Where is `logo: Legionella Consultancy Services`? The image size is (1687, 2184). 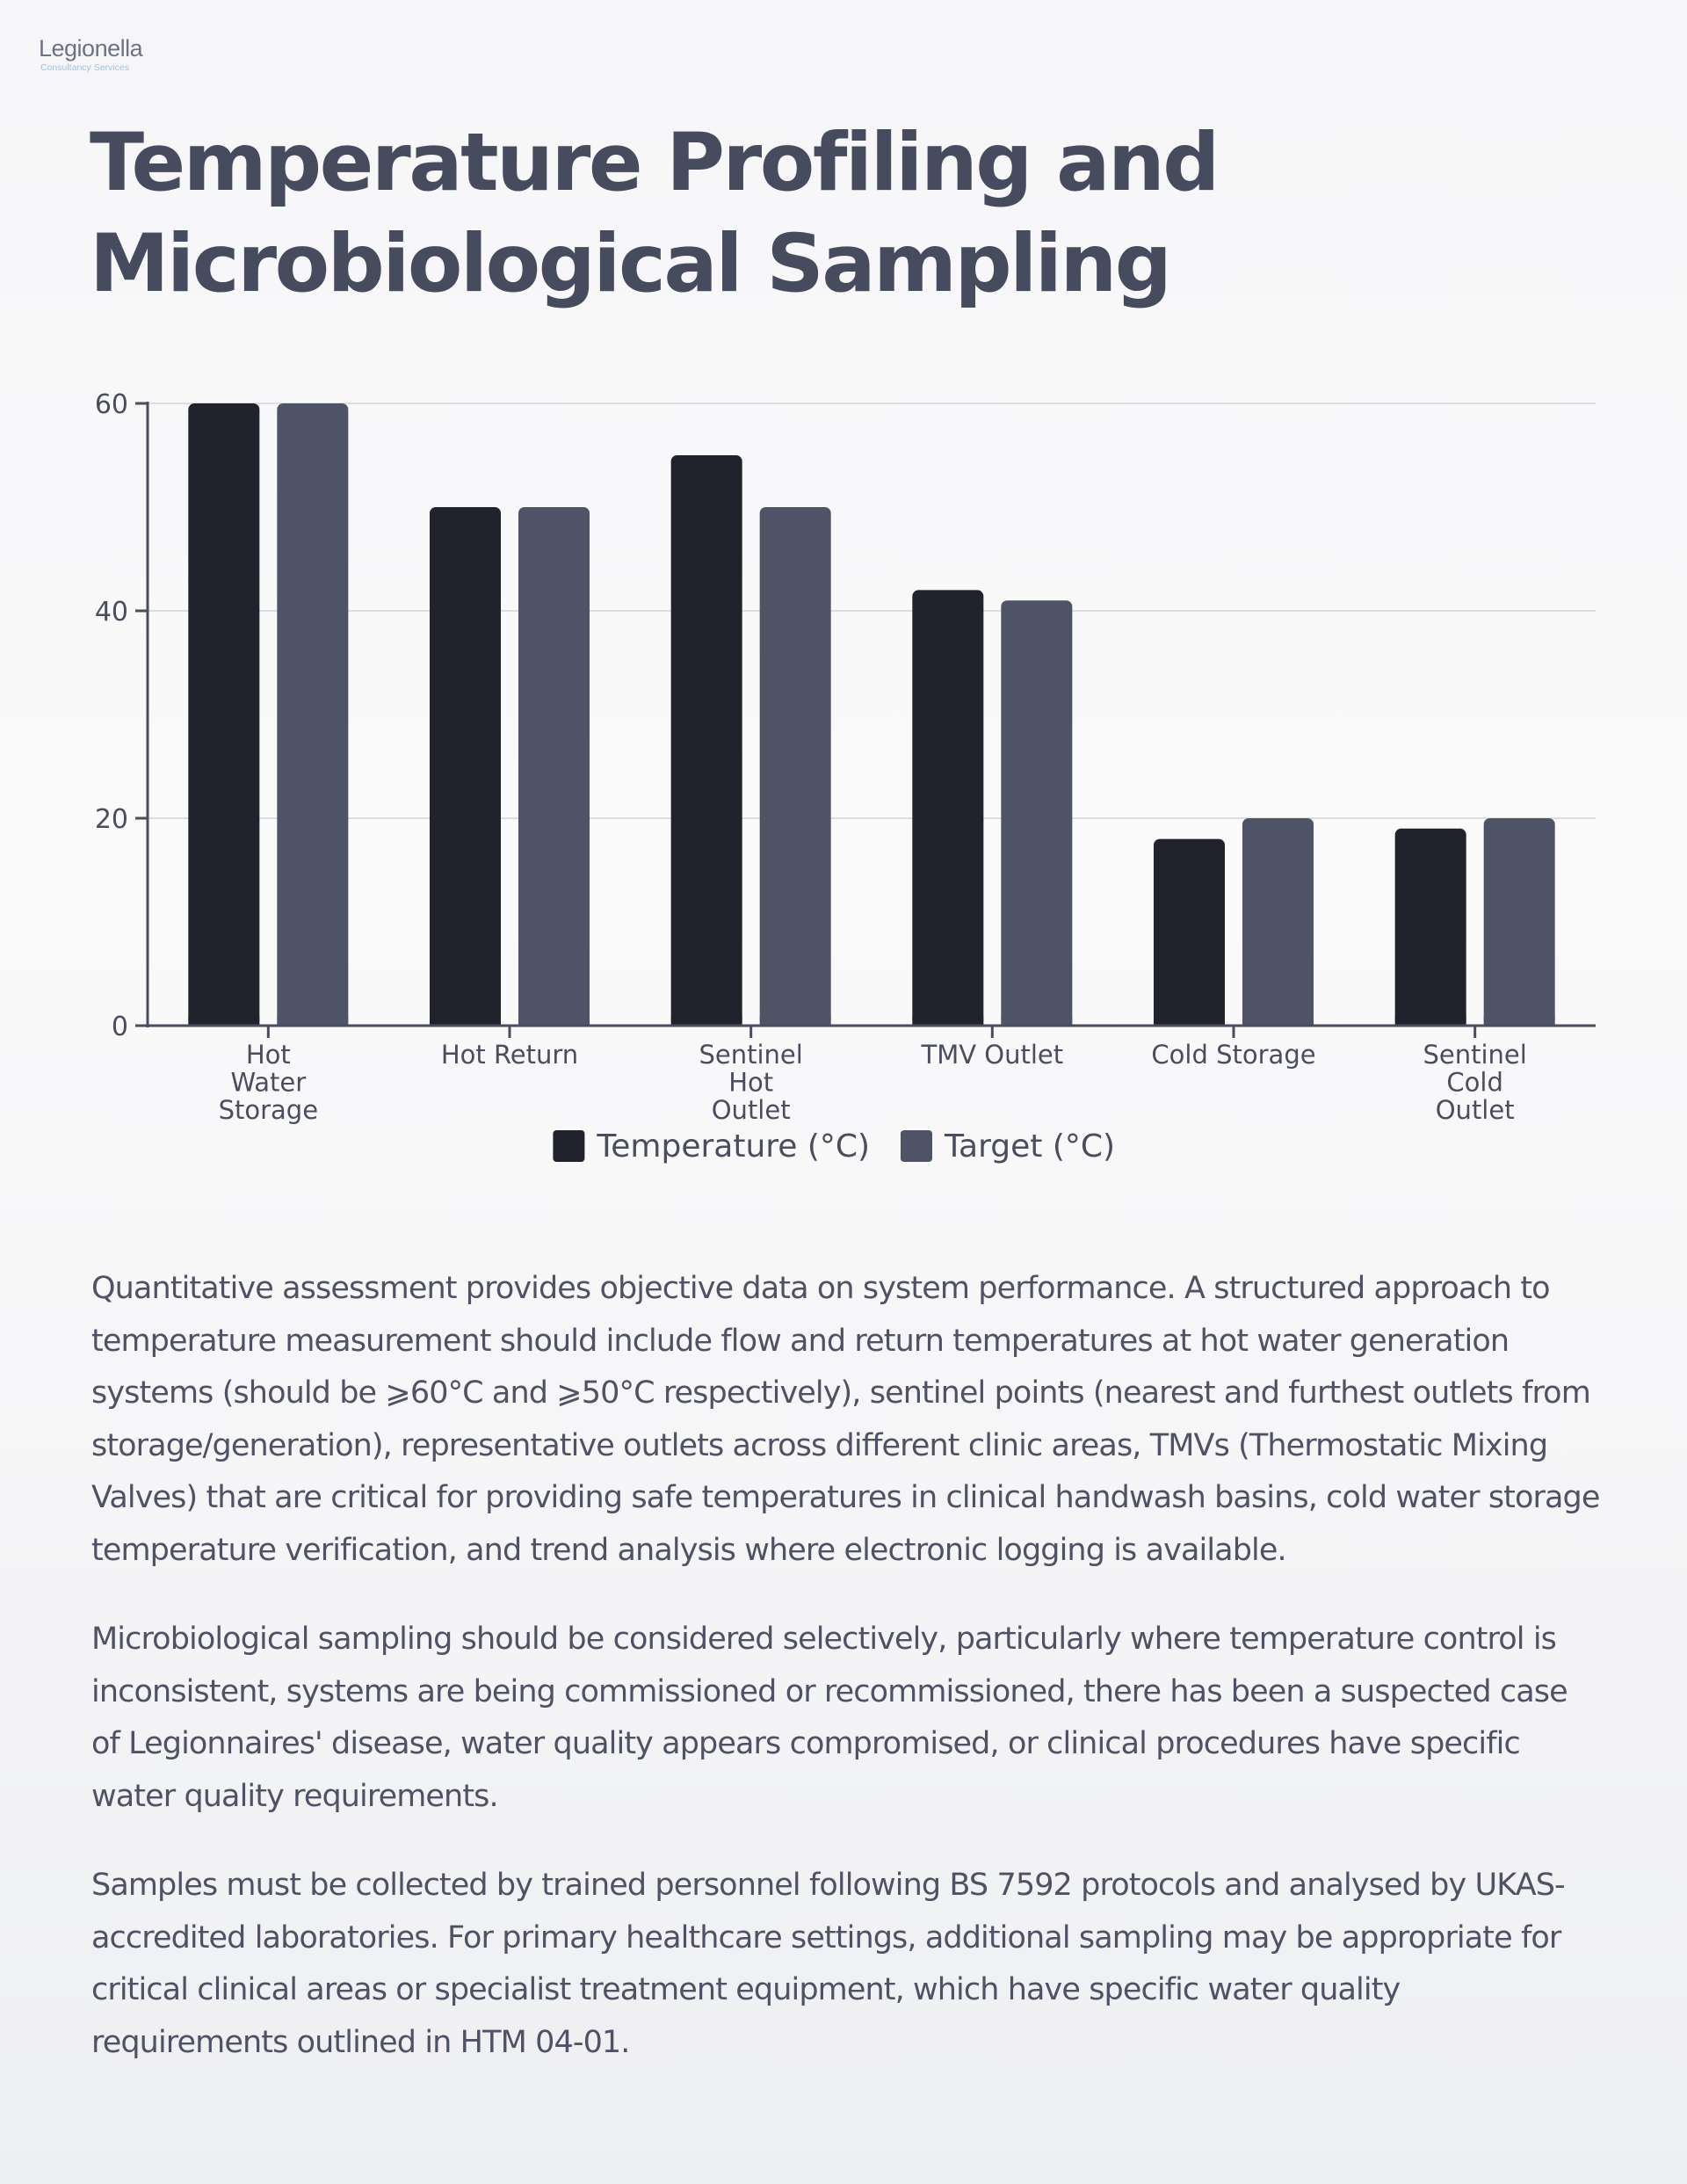 logo: Legionella Consultancy Services is located at coordinates (126, 54).